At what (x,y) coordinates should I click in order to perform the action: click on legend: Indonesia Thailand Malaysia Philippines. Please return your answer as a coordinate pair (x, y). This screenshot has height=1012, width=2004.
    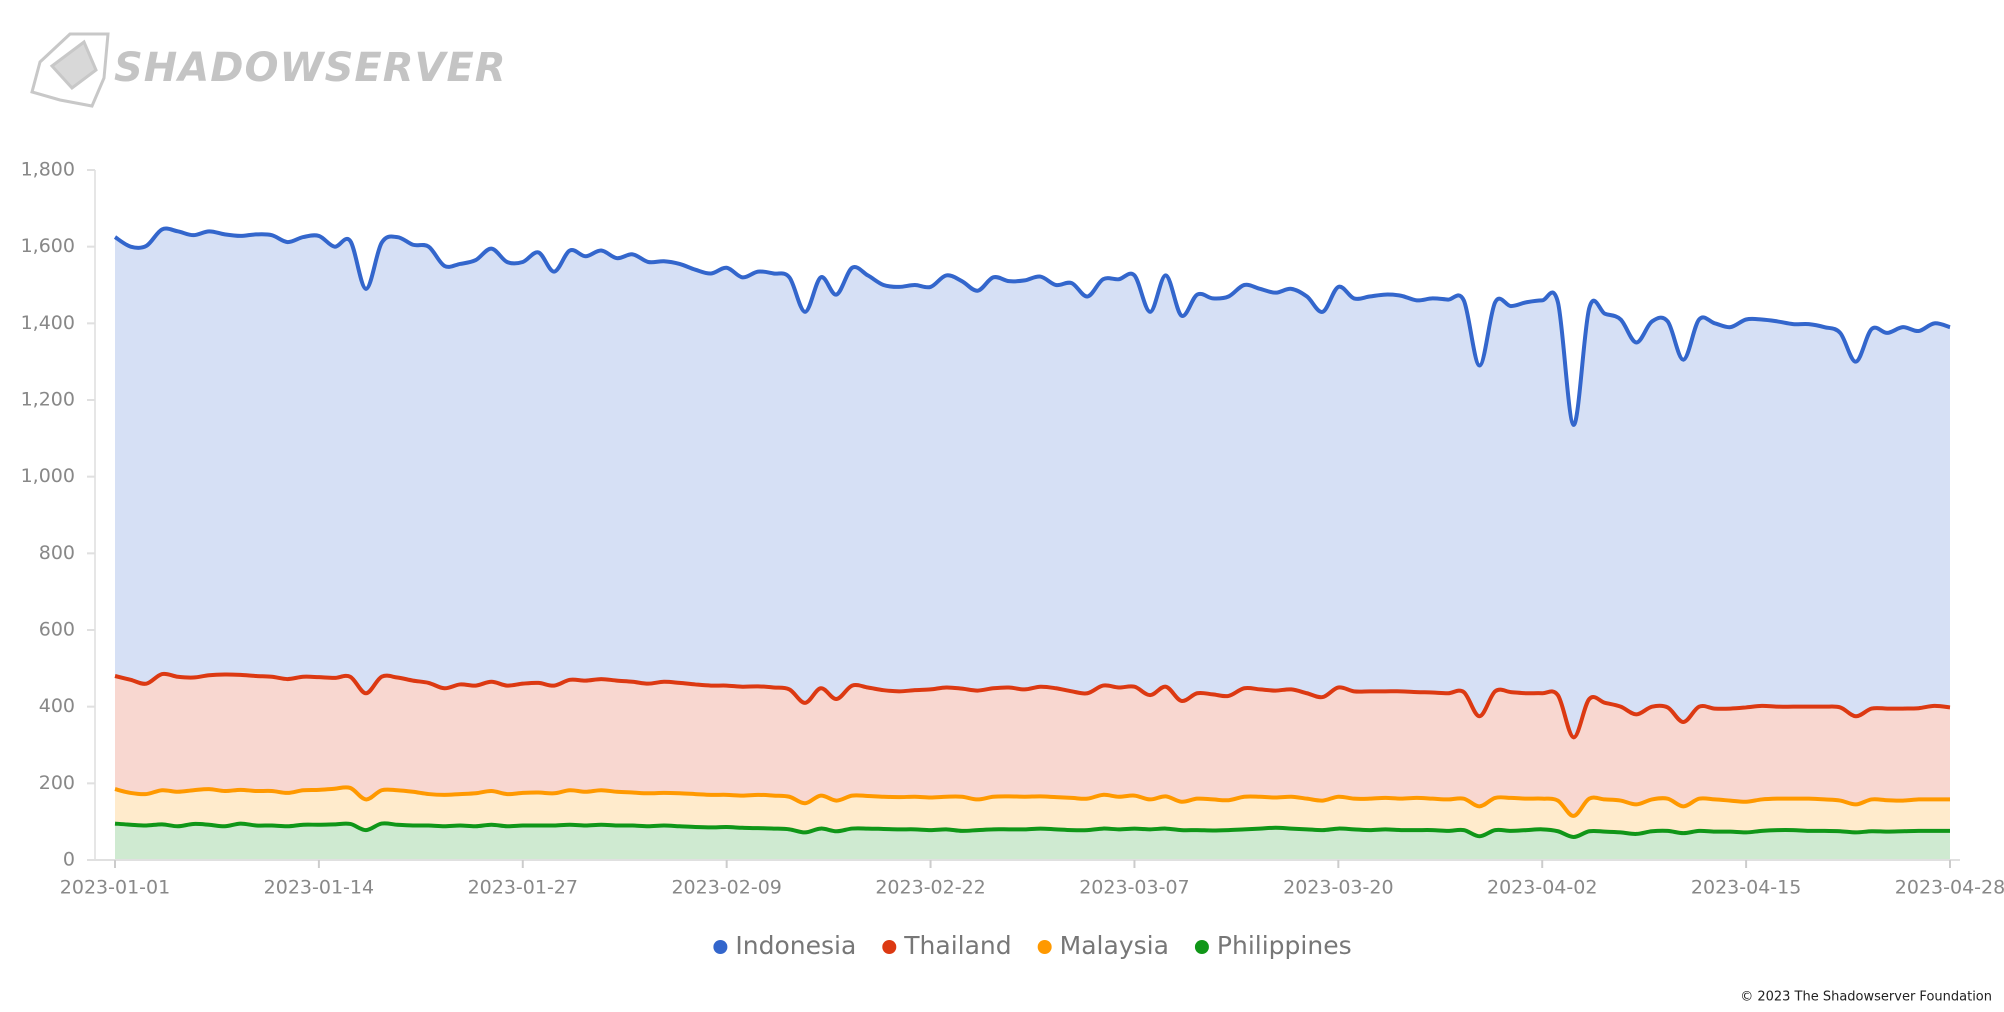
    Looking at the image, I should click on (1032, 945).